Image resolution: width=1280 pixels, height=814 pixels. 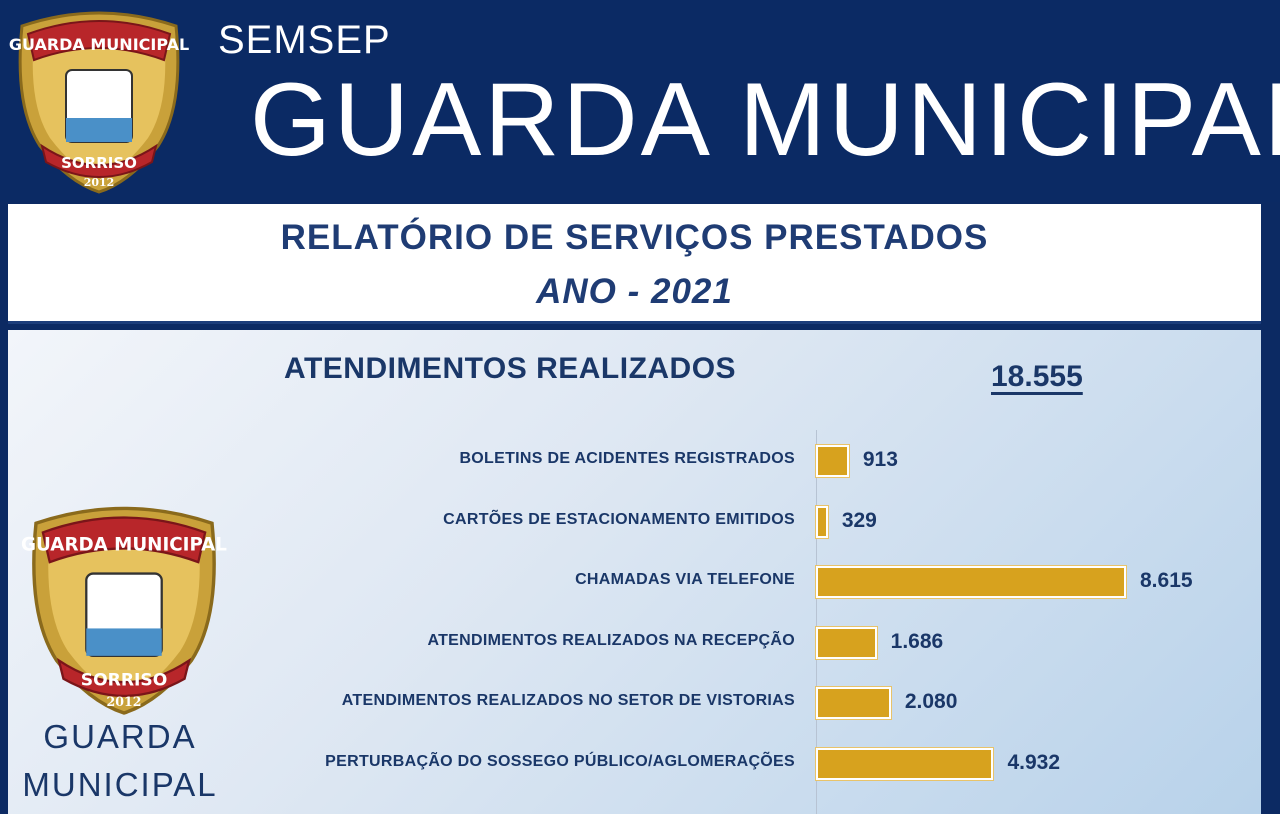 What do you see at coordinates (859, 520) in the screenshot?
I see `data-label: 329` at bounding box center [859, 520].